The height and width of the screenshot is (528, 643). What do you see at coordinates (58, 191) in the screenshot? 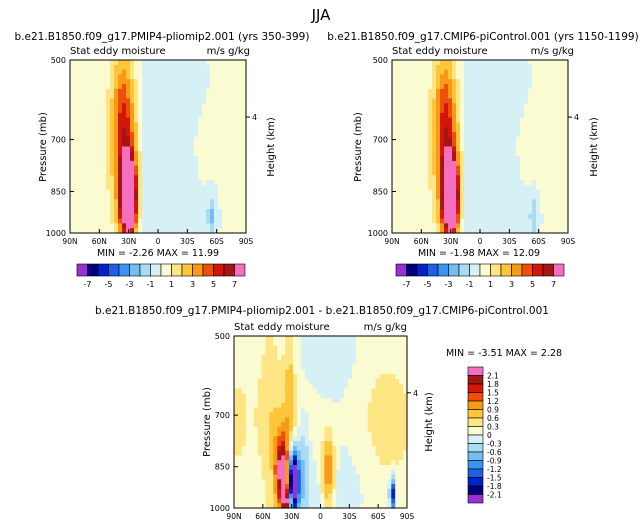
I see `y-tick-label: 850` at bounding box center [58, 191].